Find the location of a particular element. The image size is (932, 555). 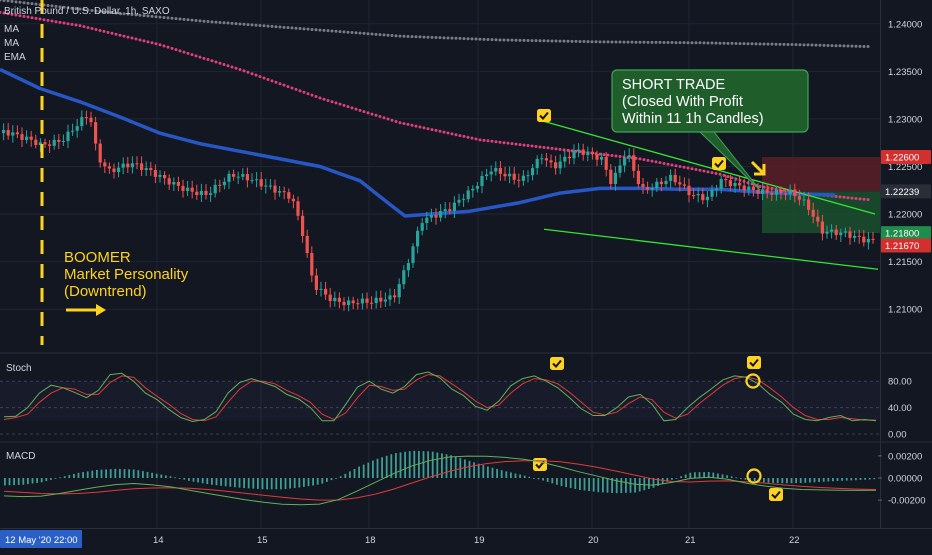

macd-tick-label: 0.00000 is located at coordinates (905, 479).